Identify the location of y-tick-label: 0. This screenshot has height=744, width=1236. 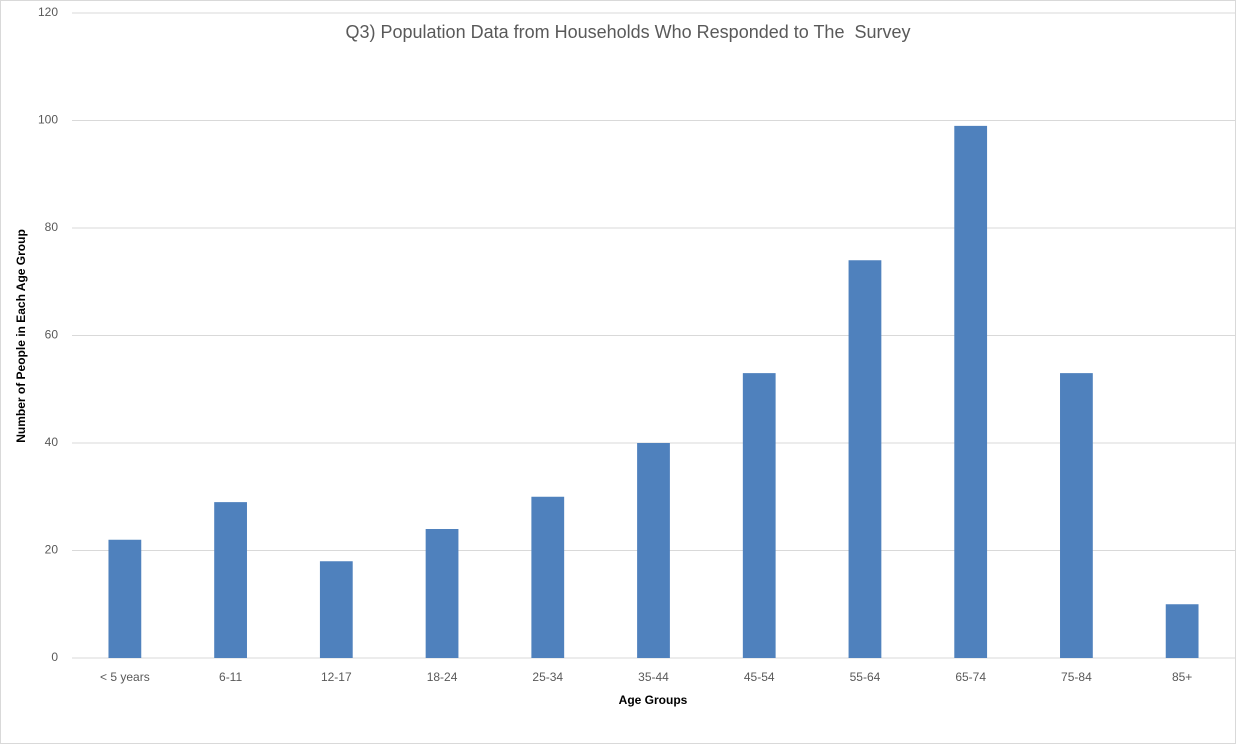
(54, 657).